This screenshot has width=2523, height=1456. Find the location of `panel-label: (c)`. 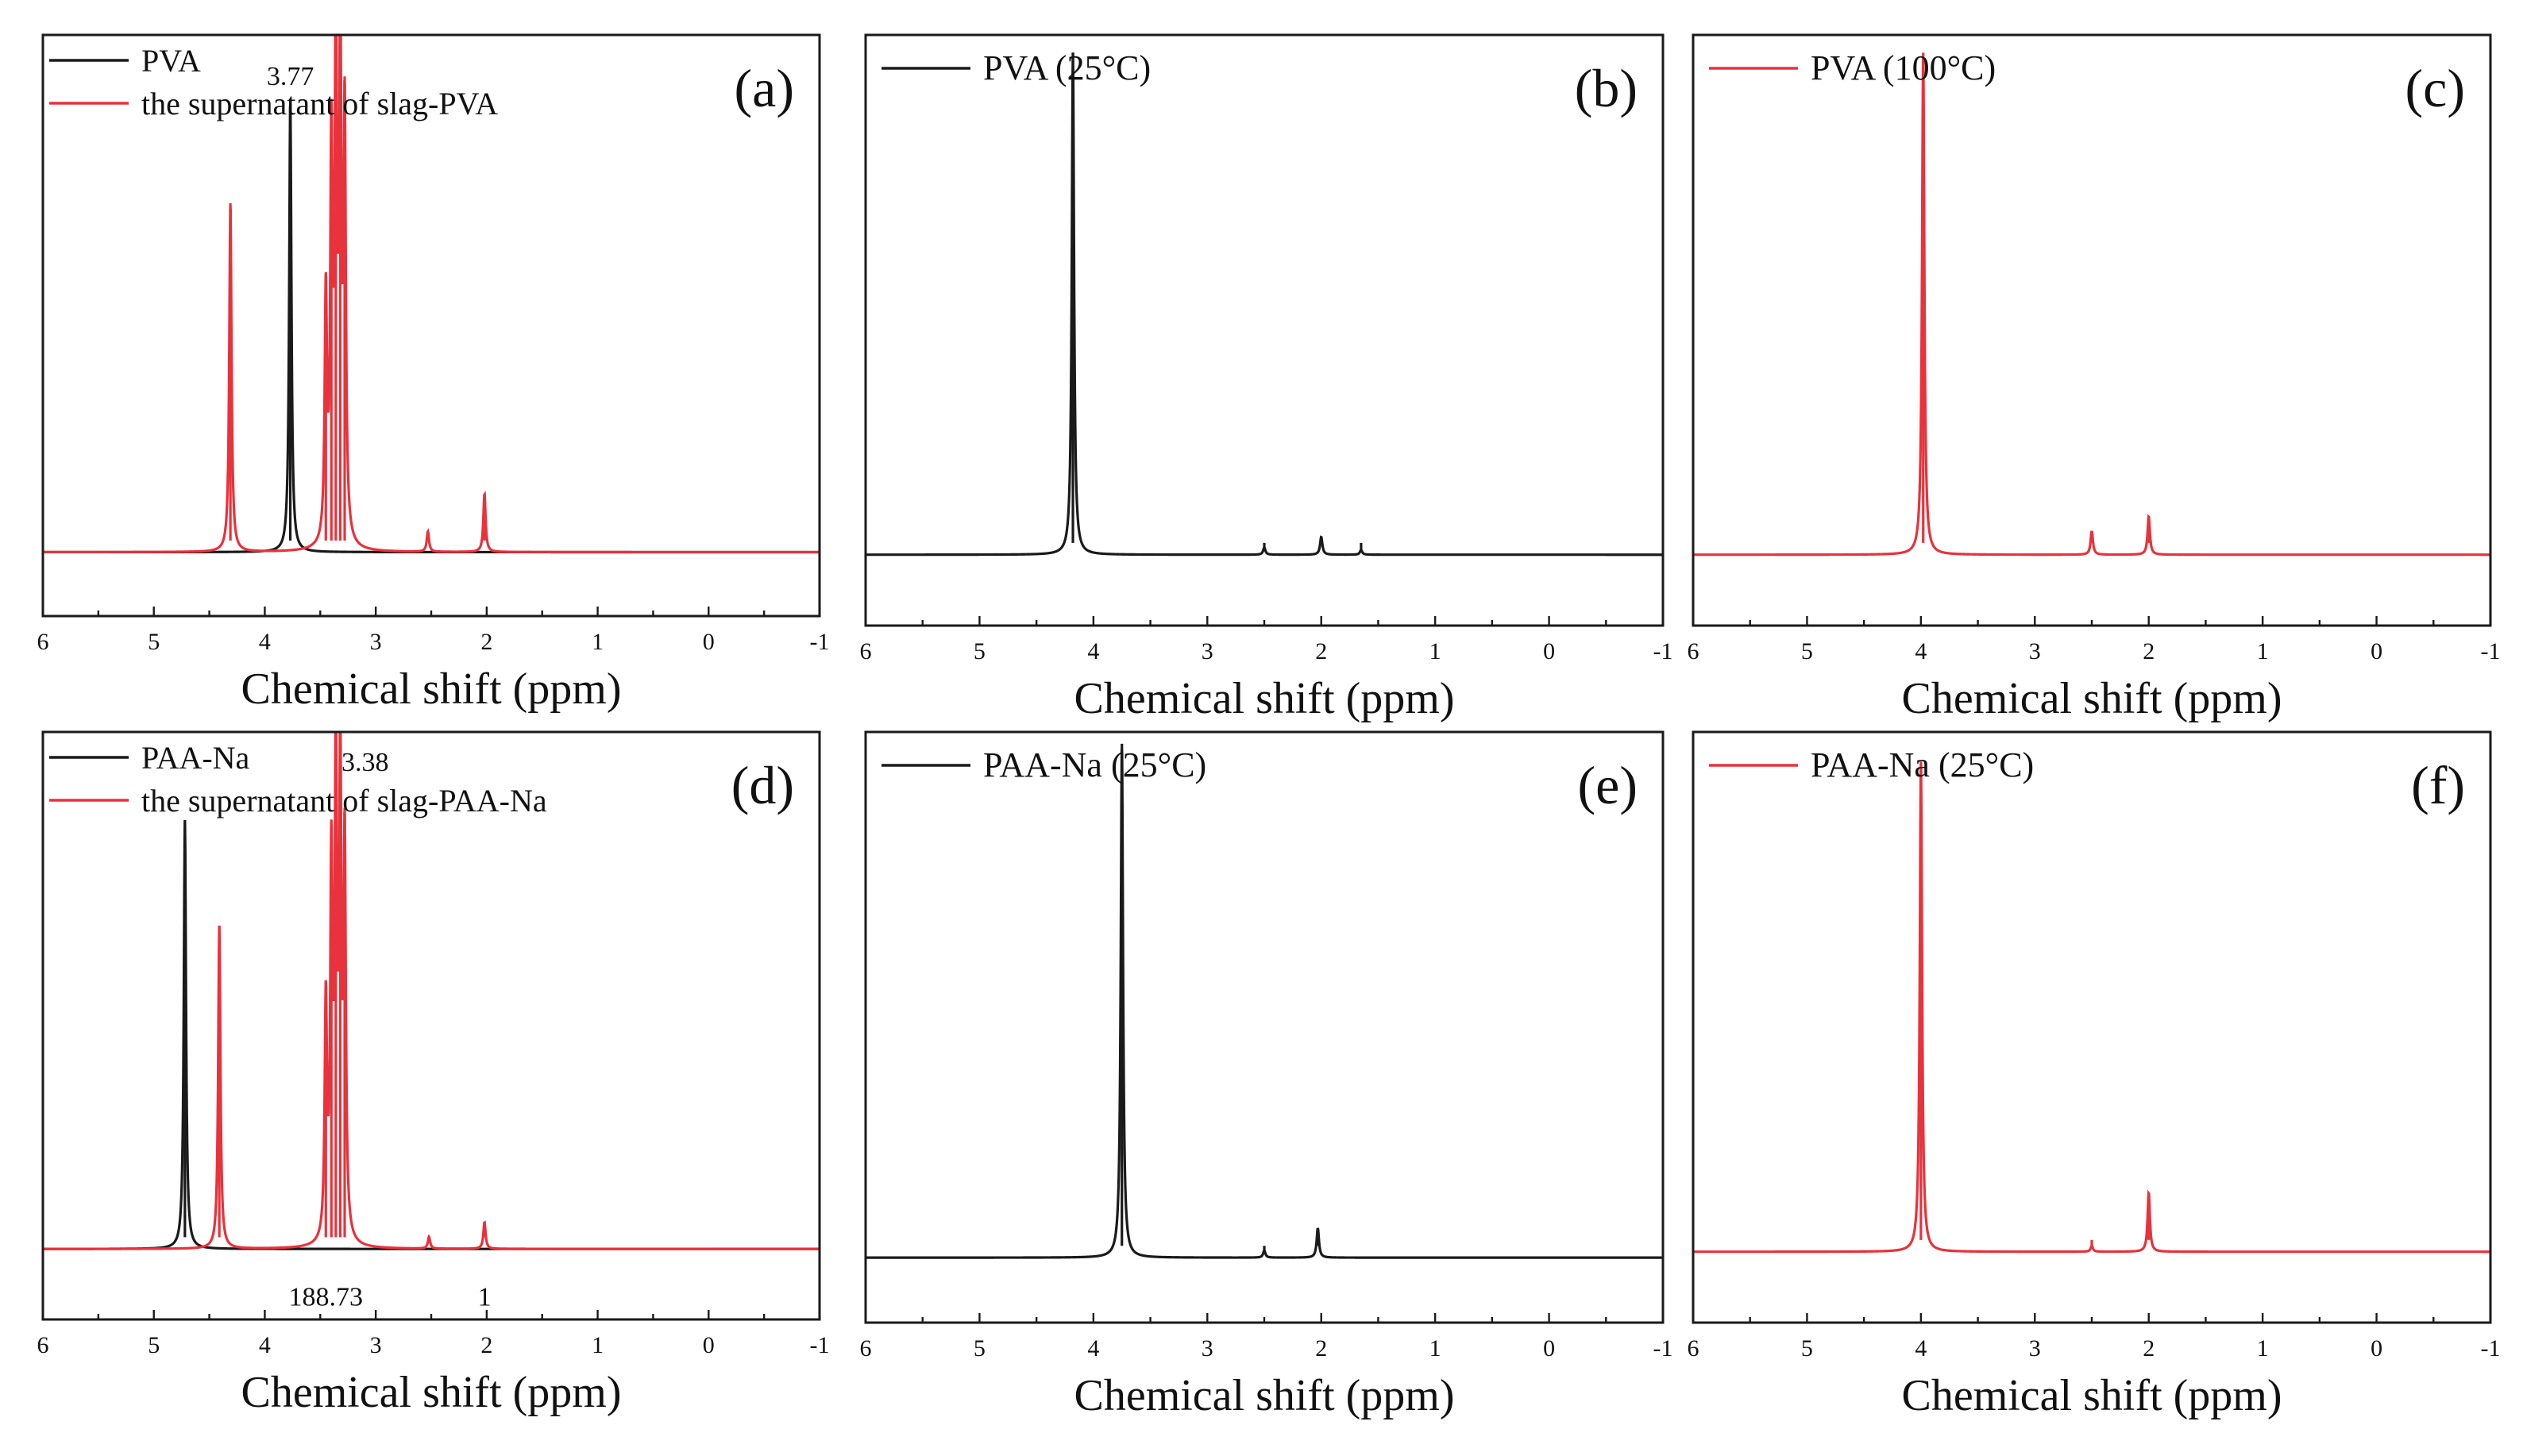

panel-label: (c) is located at coordinates (2435, 88).